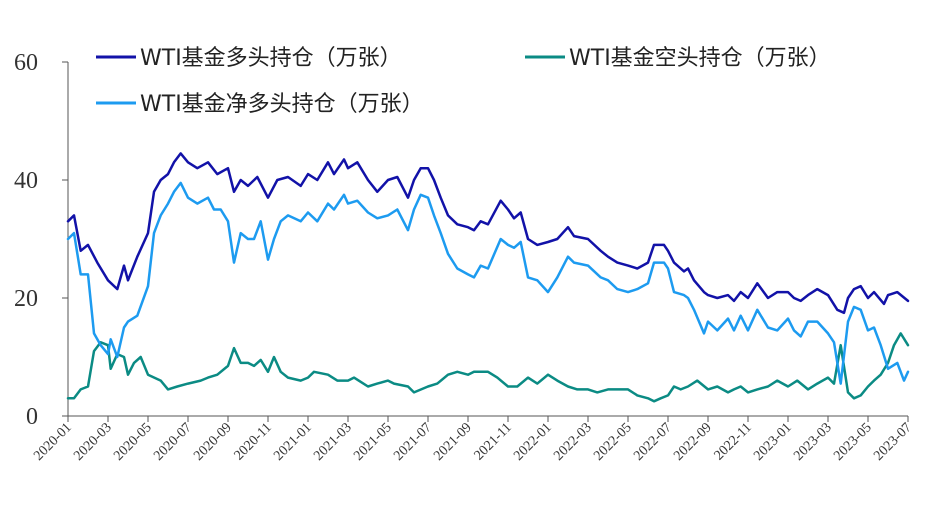 Image resolution: width=945 pixels, height=512 pixels. I want to click on legend-label-2: WTI基金空头持仓（万张）, so click(700, 58).